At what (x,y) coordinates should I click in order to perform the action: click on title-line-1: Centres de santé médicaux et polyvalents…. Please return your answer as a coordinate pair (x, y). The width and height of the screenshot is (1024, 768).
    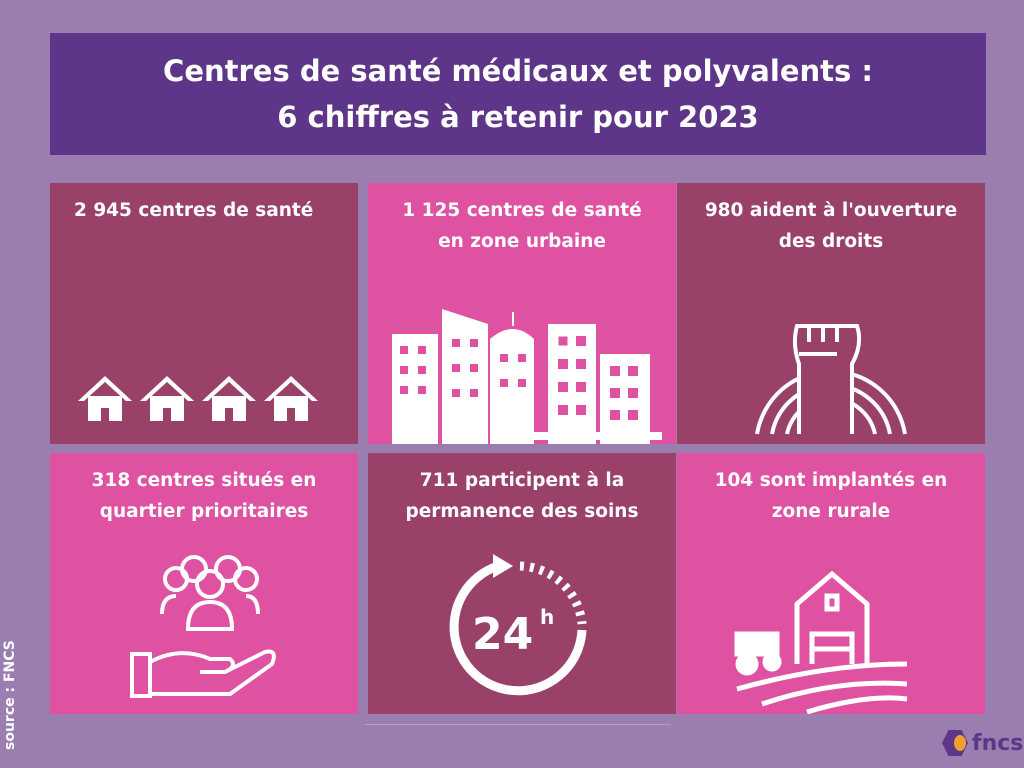
    Looking at the image, I should click on (518, 71).